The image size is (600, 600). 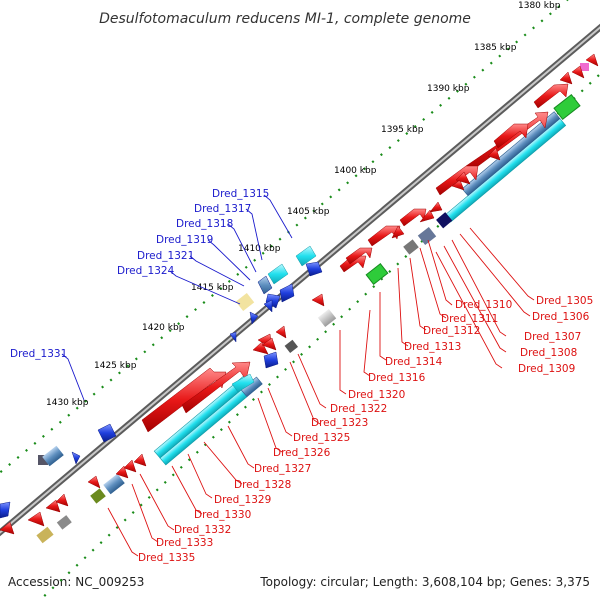 I want to click on gene-label: Dred_1318, so click(x=204, y=224).